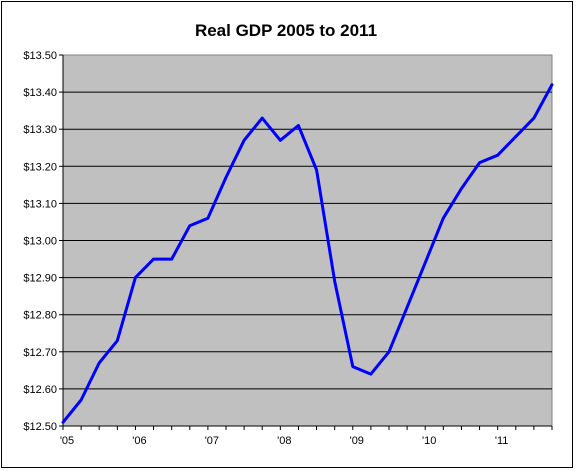  I want to click on chart-title: Real GDP 2005 to 2011, so click(286, 30).